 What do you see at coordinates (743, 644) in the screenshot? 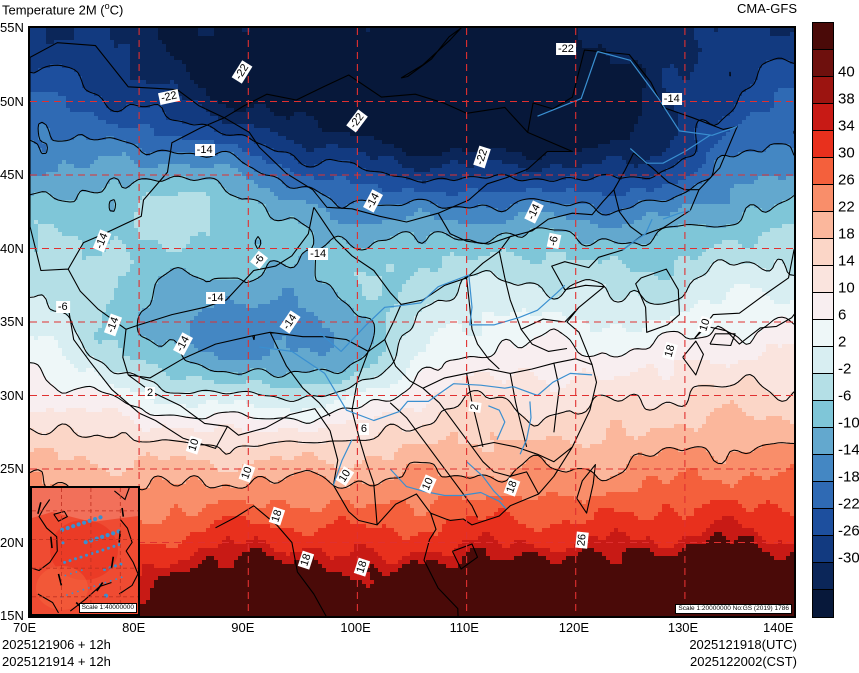
I see `footer-valid-time-utc: 2025121918(UTC)` at bounding box center [743, 644].